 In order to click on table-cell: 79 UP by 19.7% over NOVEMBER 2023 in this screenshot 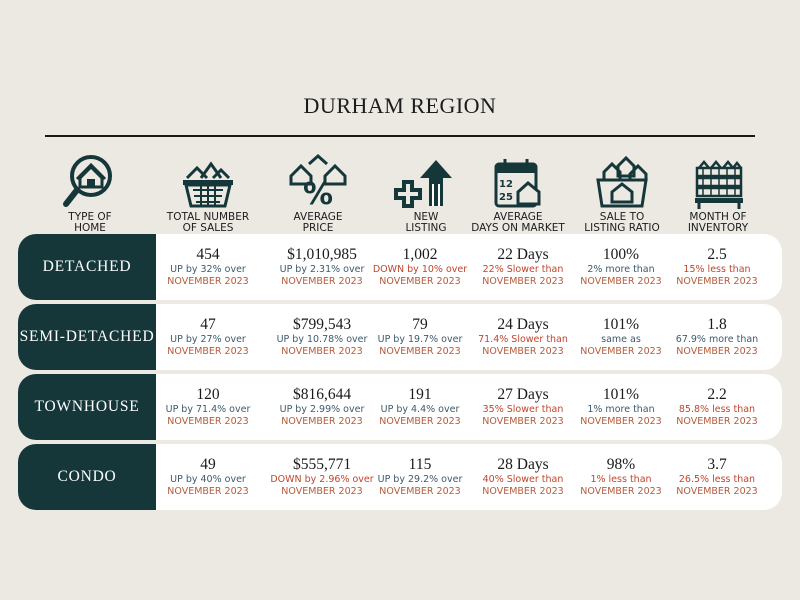, I will do `click(420, 337)`.